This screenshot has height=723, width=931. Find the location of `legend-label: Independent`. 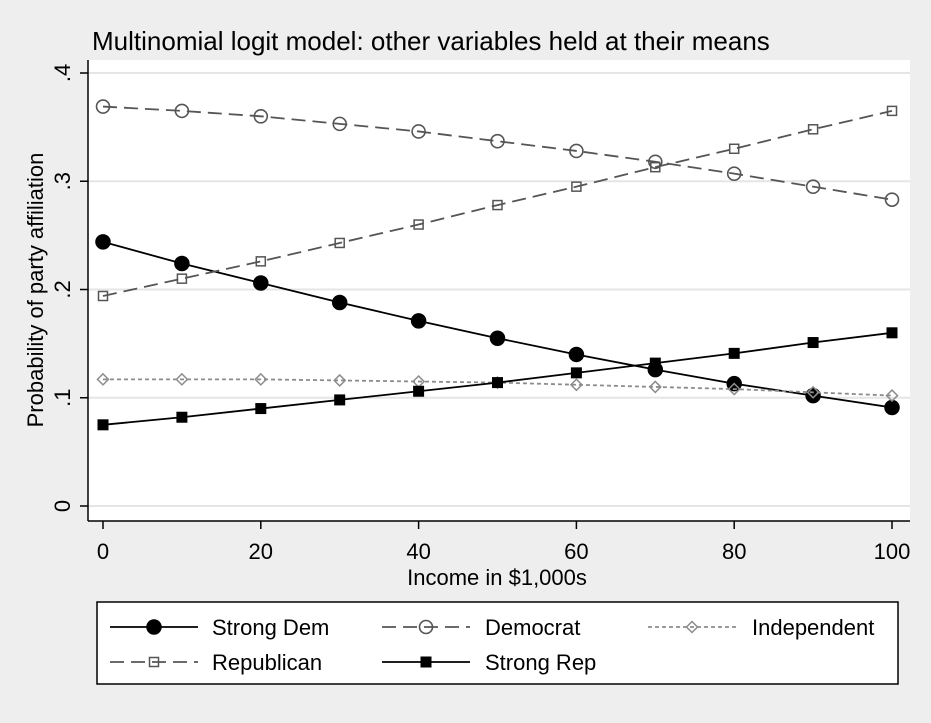

legend-label: Independent is located at coordinates (813, 627).